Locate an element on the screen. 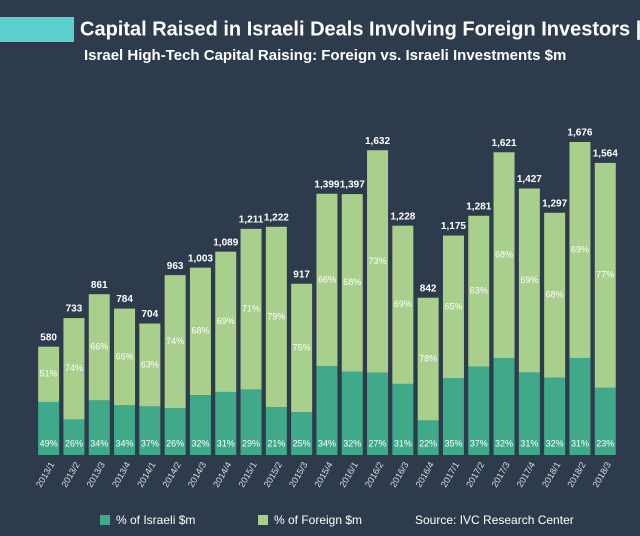  x-tick-label: 2013/2 is located at coordinates (70, 474).